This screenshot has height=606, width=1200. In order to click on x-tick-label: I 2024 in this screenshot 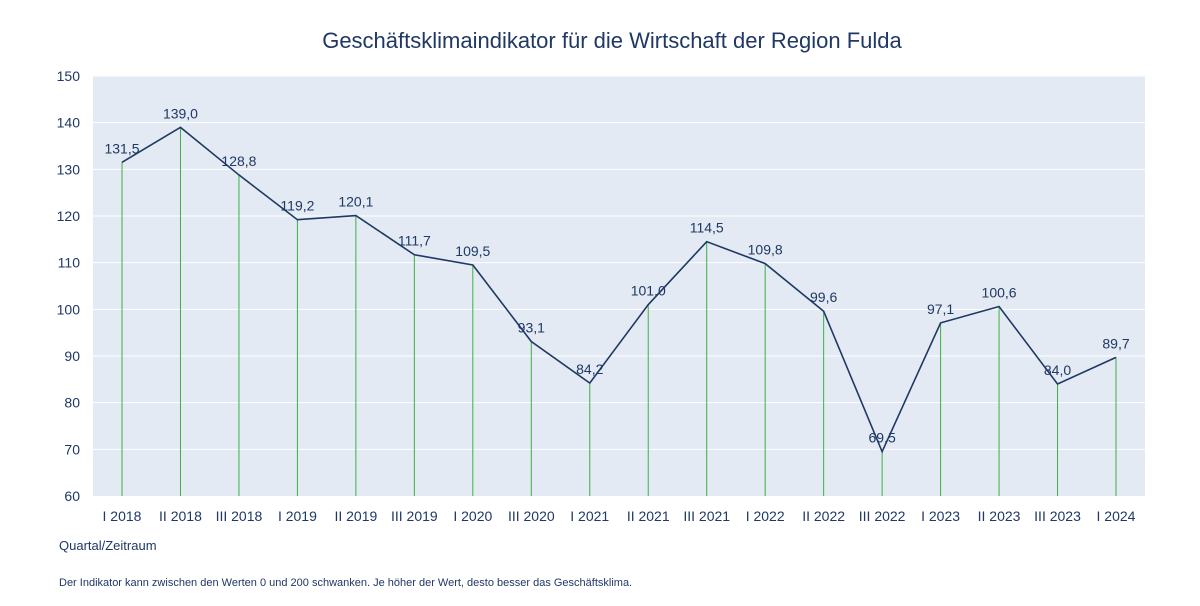, I will do `click(1116, 516)`.